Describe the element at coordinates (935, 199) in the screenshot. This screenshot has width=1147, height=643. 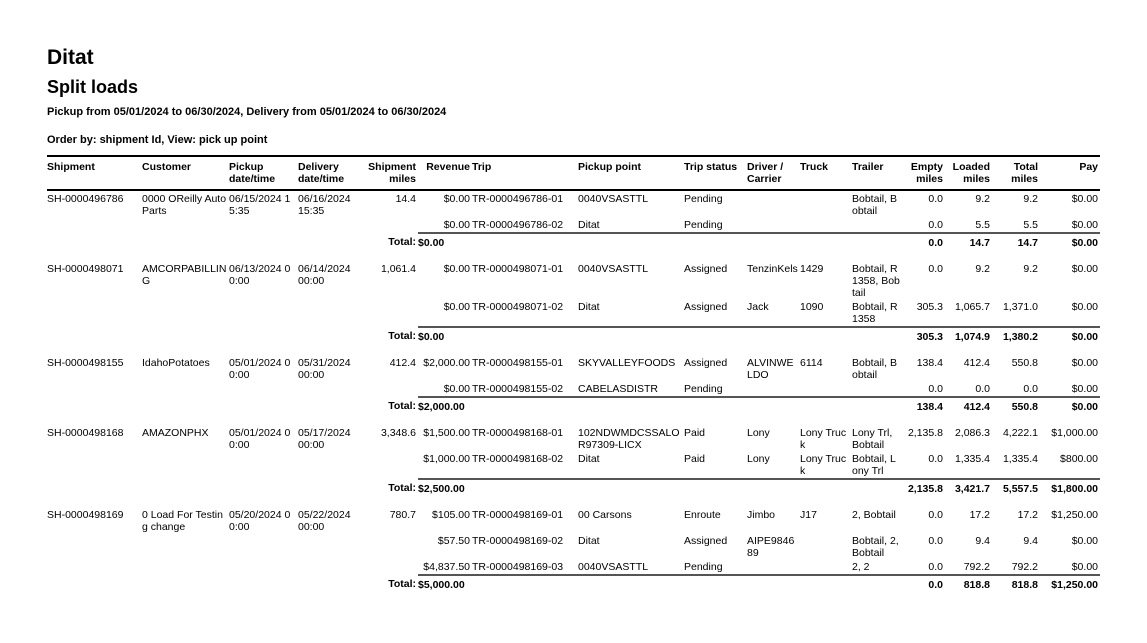
I see `empty-miles: 0.0` at that location.